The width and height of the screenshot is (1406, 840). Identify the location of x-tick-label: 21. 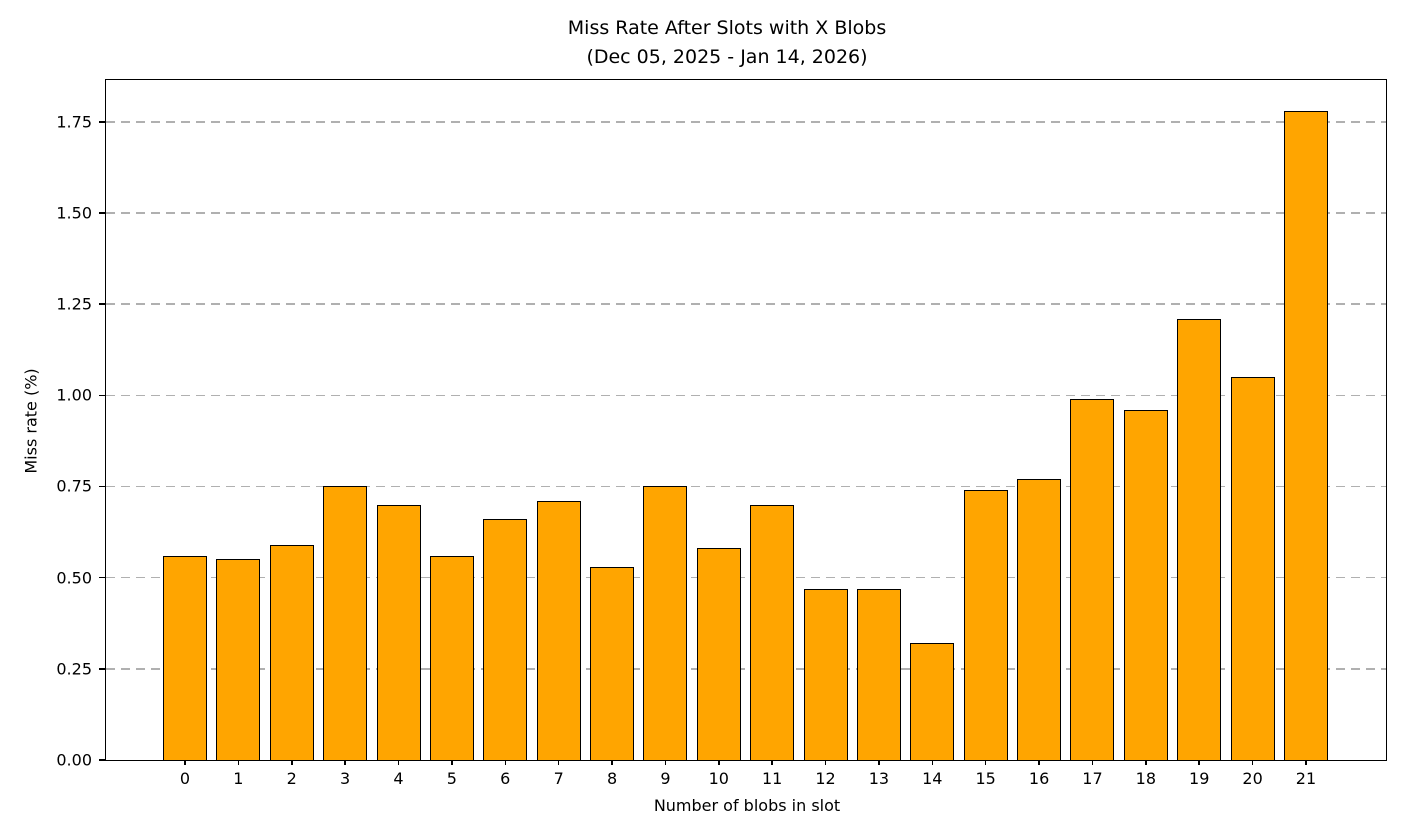
(1306, 778).